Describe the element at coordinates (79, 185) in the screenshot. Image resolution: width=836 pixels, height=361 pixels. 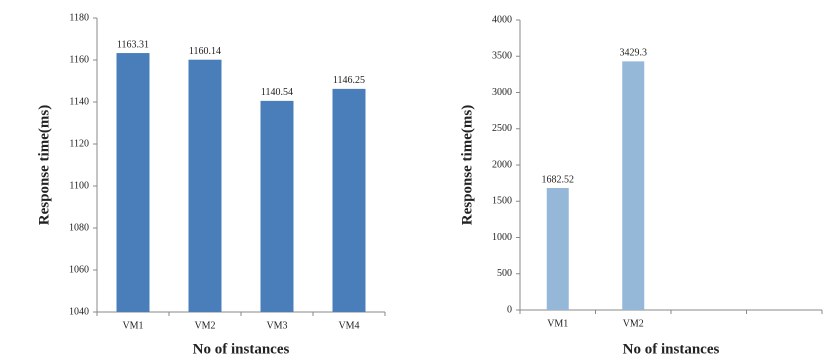
I see `y-tick-label: 1100` at that location.